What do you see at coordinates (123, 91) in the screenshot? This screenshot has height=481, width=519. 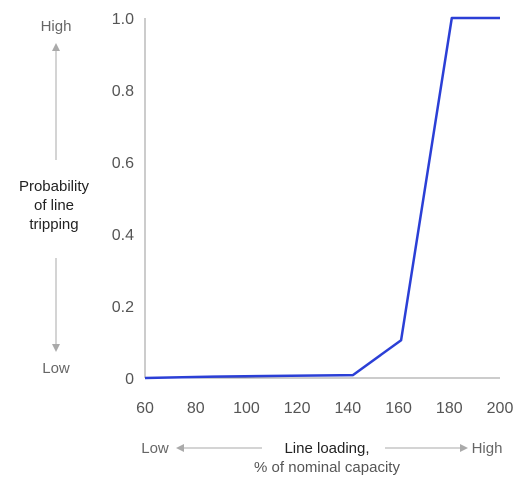 I see `y-tick-label: 0.8` at bounding box center [123, 91].